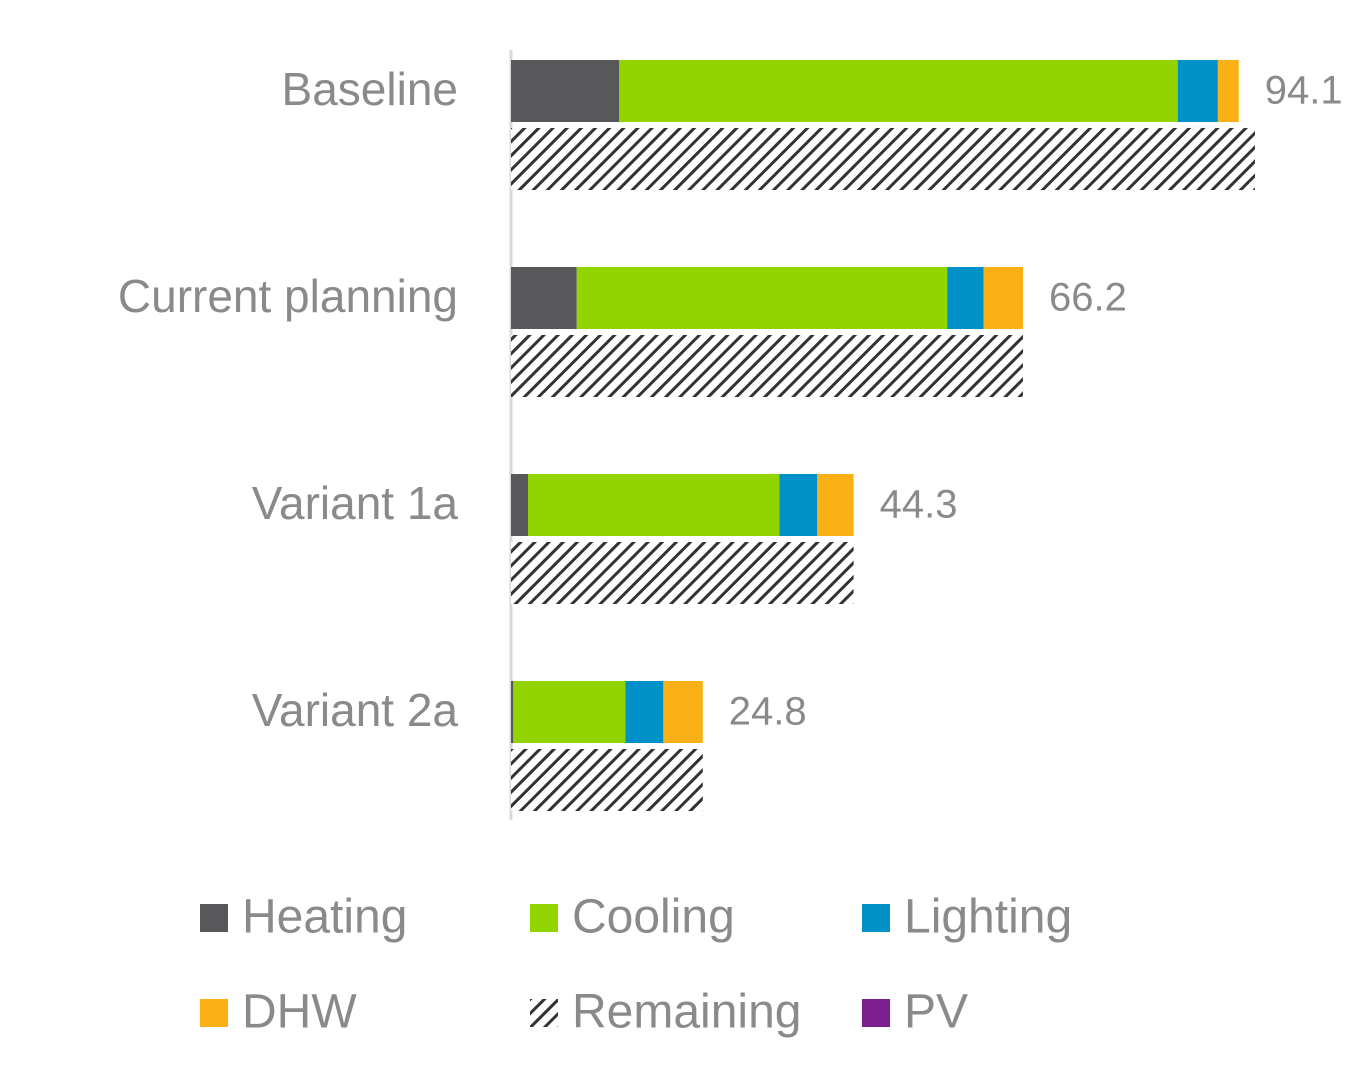 This screenshot has width=1360, height=1085. Describe the element at coordinates (768, 712) in the screenshot. I see `total-label: 24.8` at that location.